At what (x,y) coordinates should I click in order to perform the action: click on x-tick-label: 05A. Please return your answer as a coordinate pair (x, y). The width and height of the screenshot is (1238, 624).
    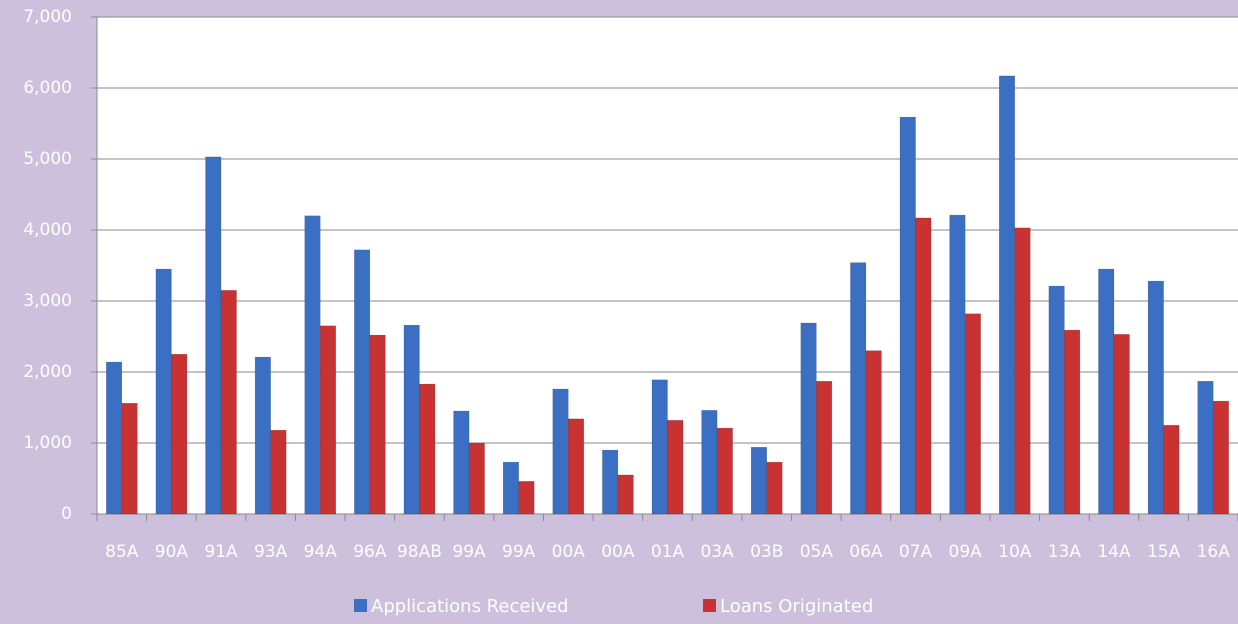
    Looking at the image, I should click on (817, 552).